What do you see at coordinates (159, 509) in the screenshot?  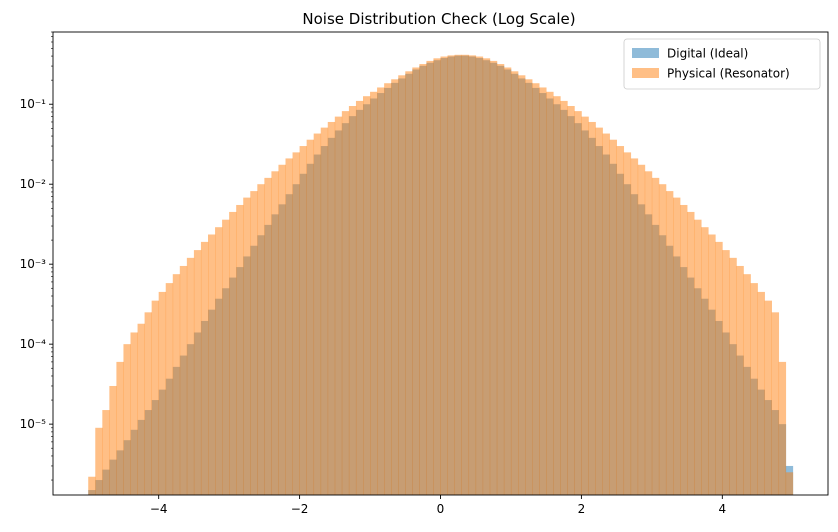 I see `x-tick-label: −4` at bounding box center [159, 509].